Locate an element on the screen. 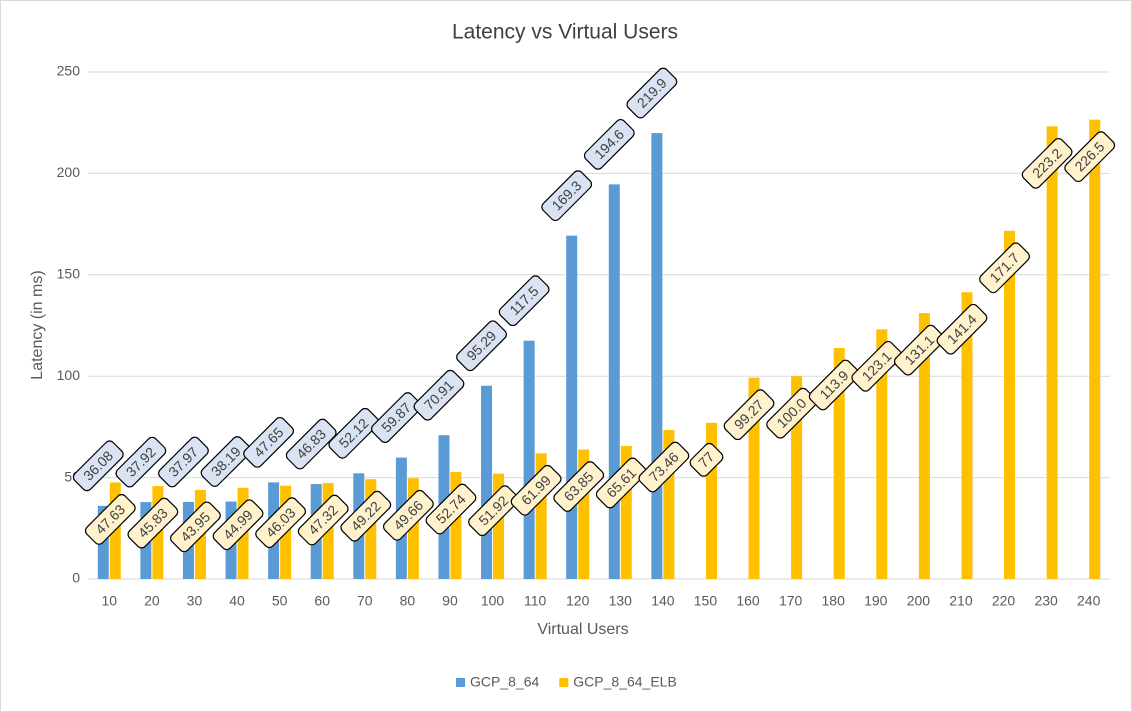 The height and width of the screenshot is (712, 1132). y-tick-label: 150 is located at coordinates (69, 274).